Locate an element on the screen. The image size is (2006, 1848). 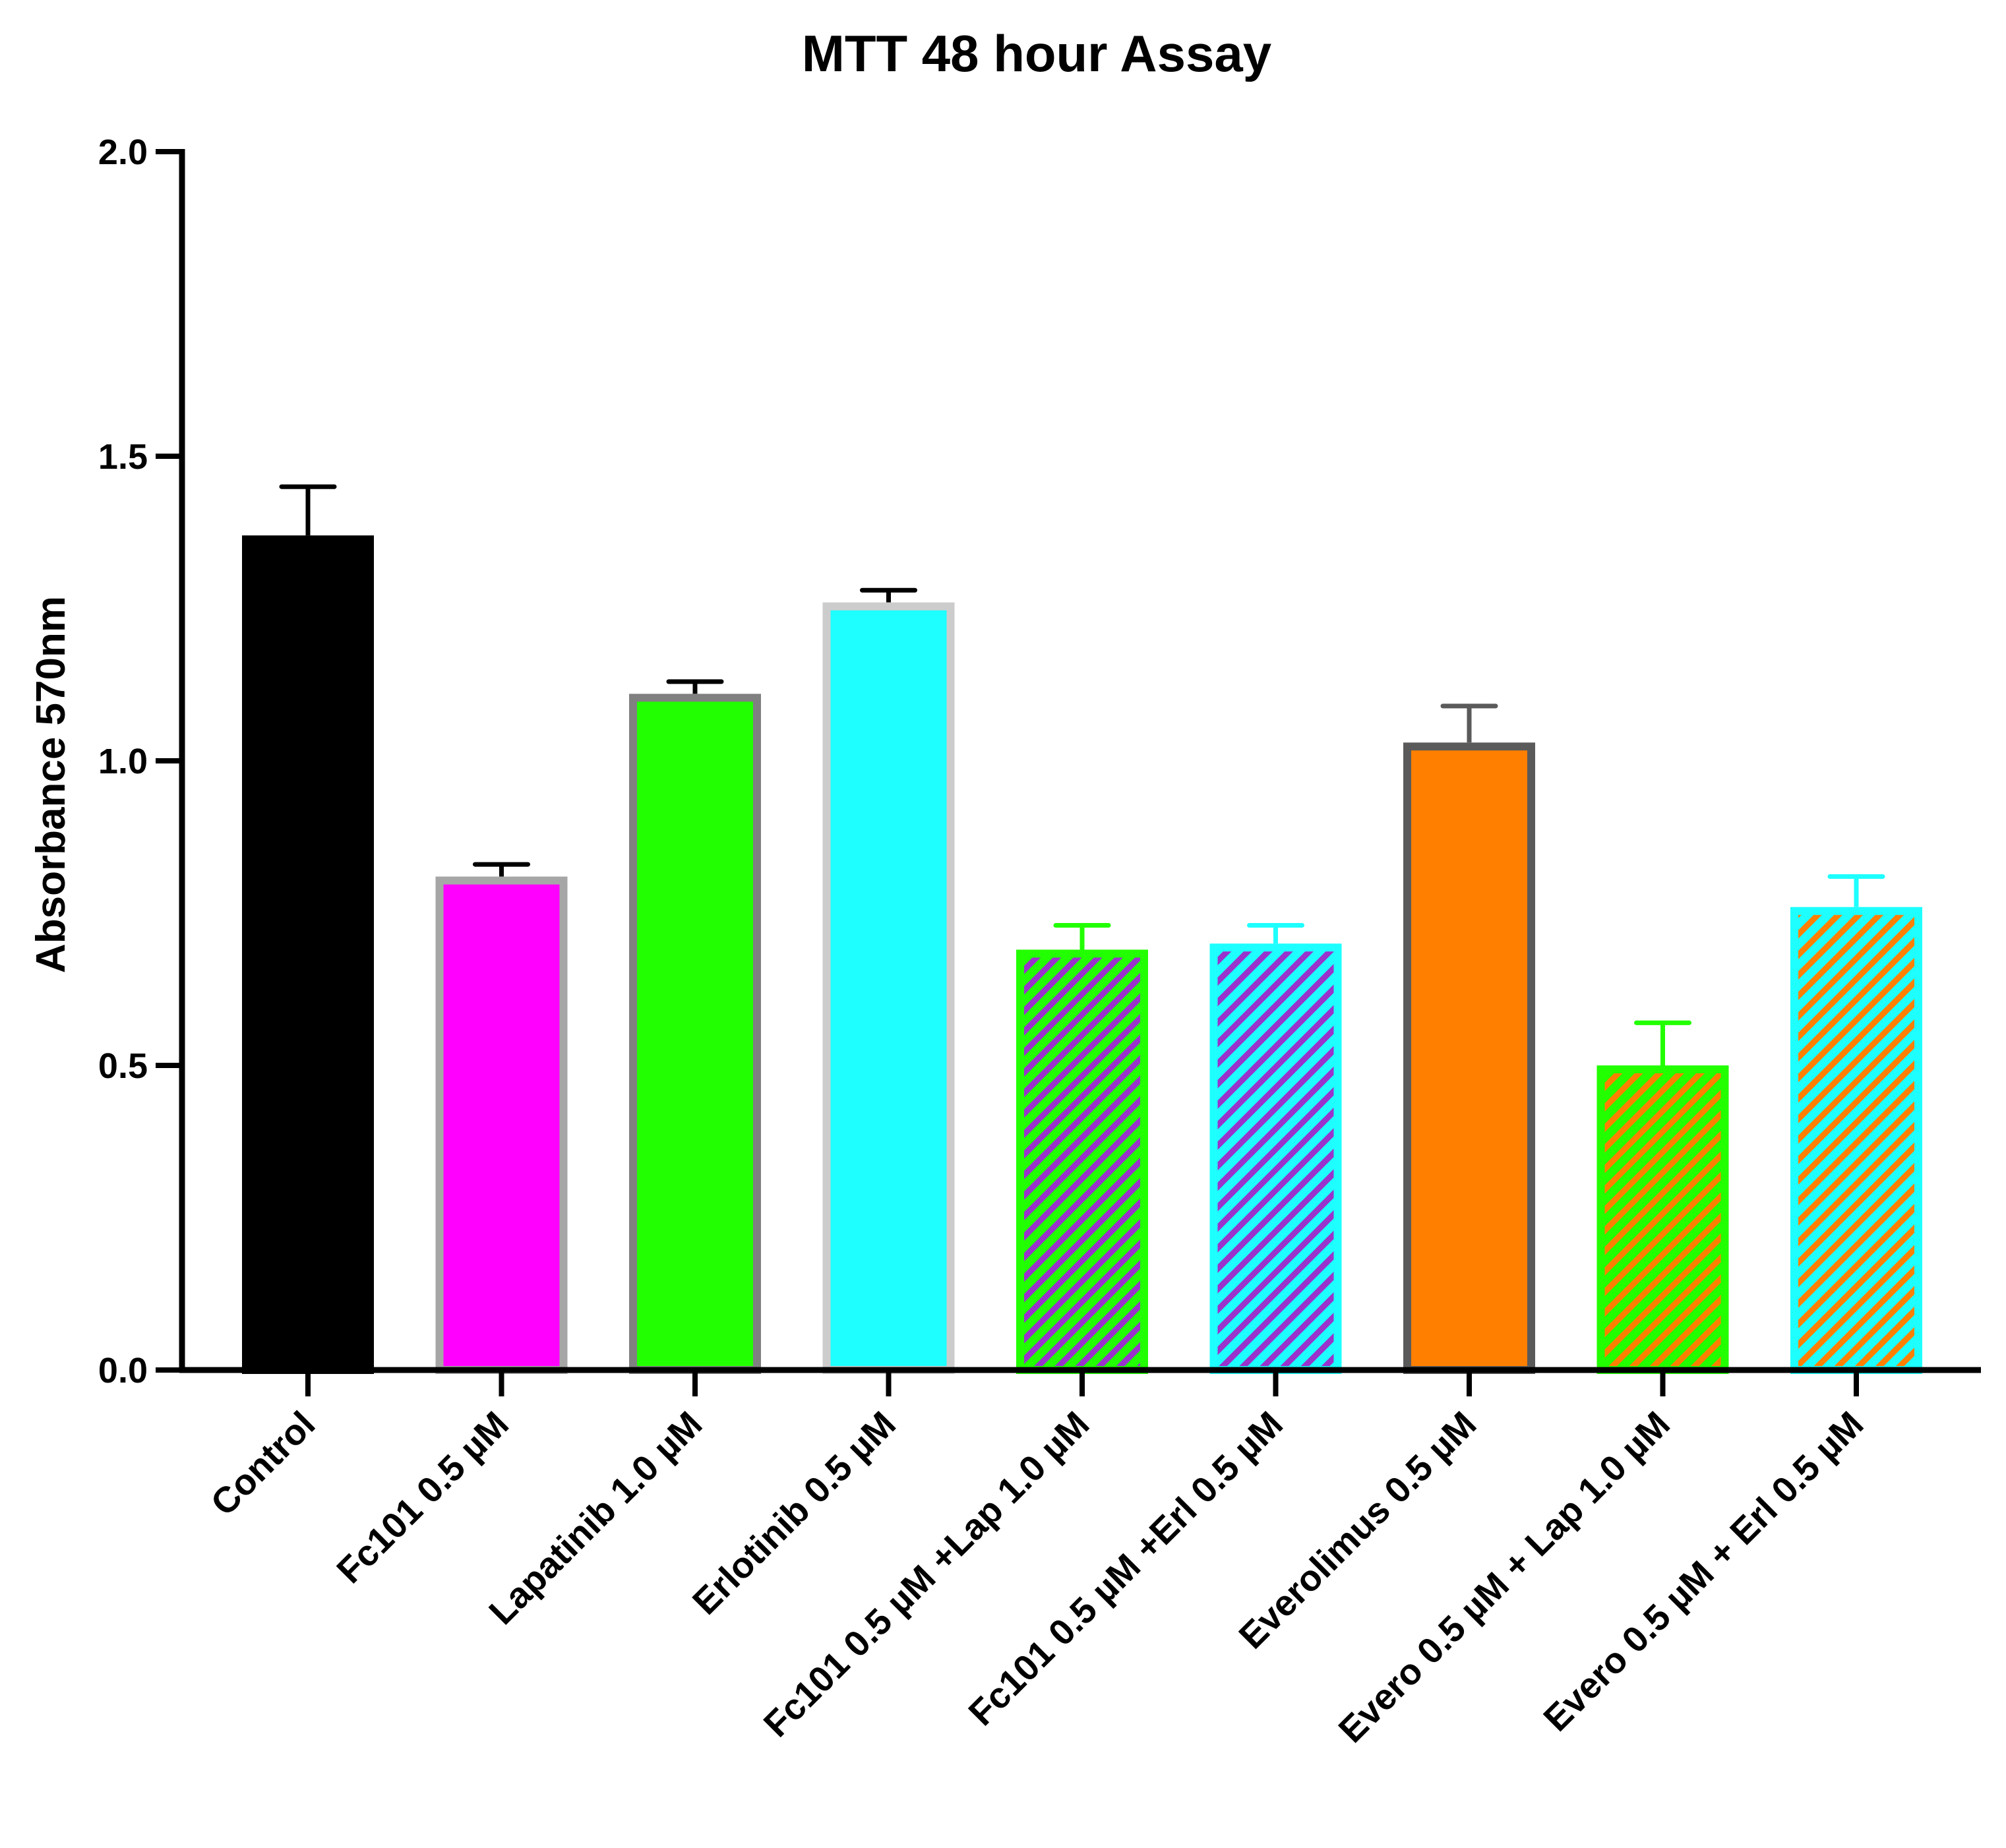
chart-title: MTT 48 hour Assay is located at coordinates (1036, 53).